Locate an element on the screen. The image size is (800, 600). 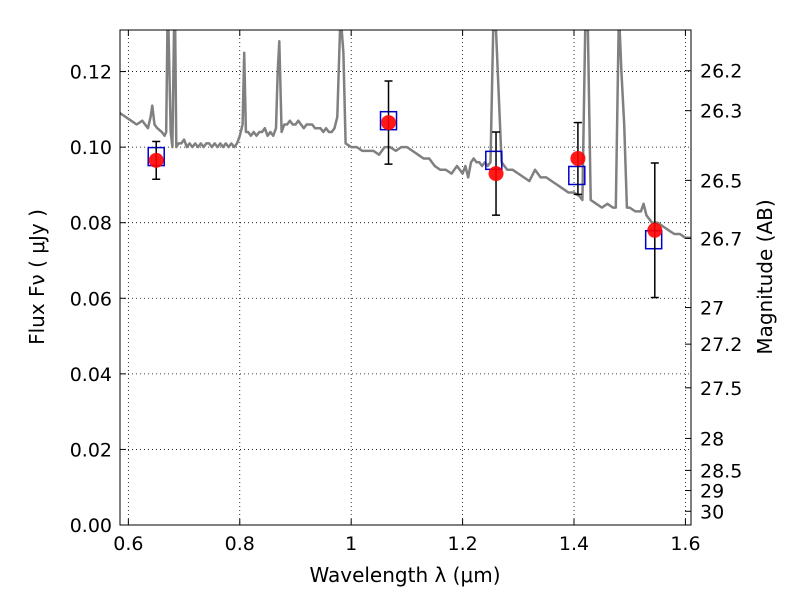
x-tick-label: 1.4 is located at coordinates (574, 544).